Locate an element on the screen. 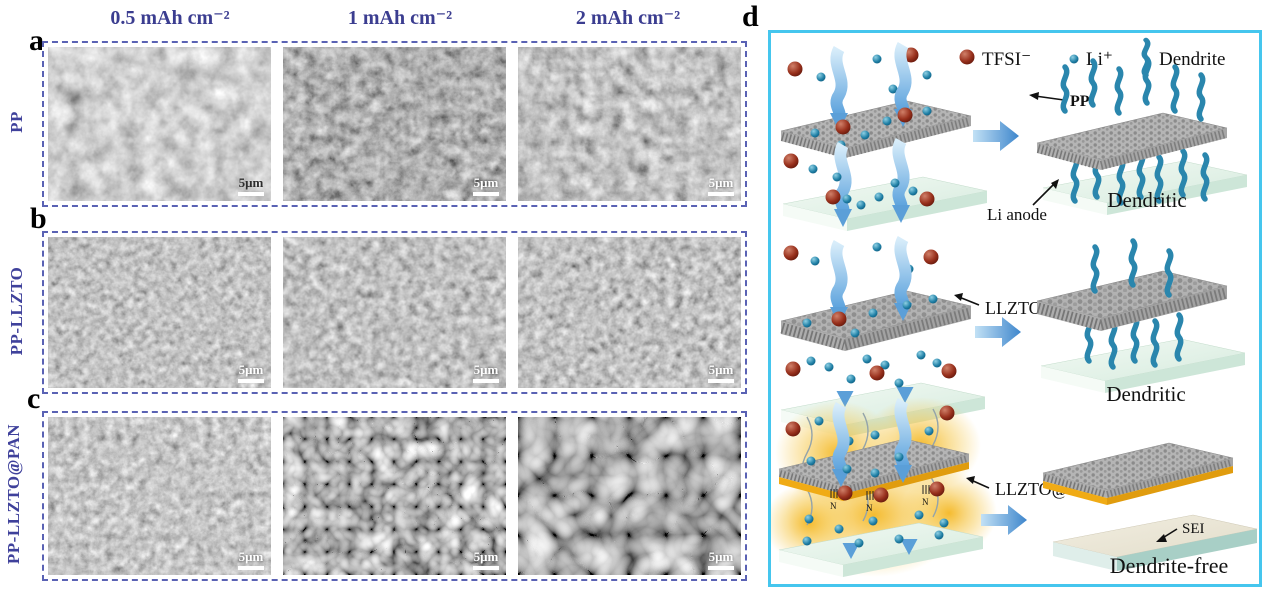 This screenshot has width=1269, height=595. sem-image-llzto-pan-0p5: 5μm is located at coordinates (159, 496).